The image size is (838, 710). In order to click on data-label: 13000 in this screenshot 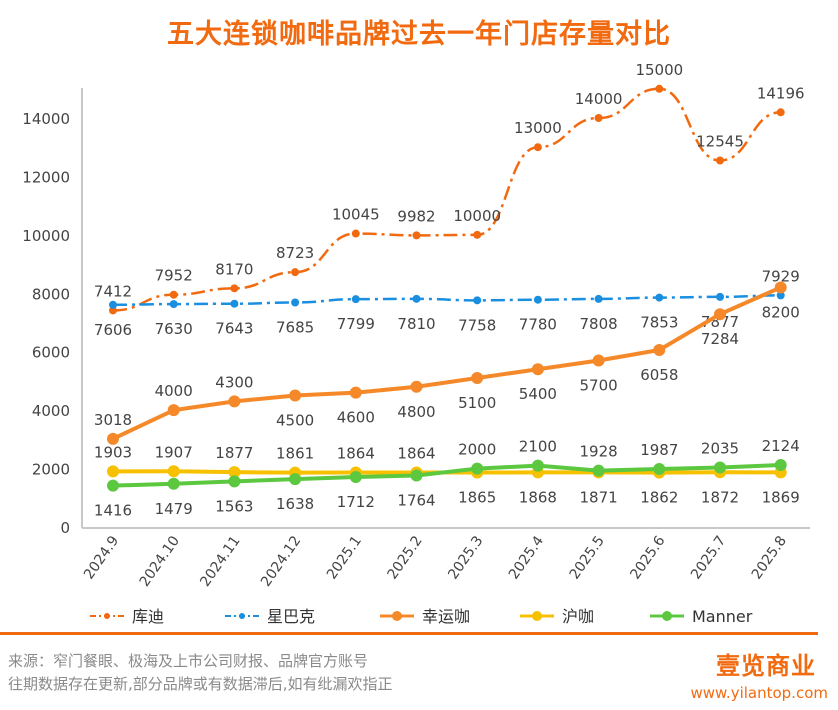, I will do `click(538, 128)`.